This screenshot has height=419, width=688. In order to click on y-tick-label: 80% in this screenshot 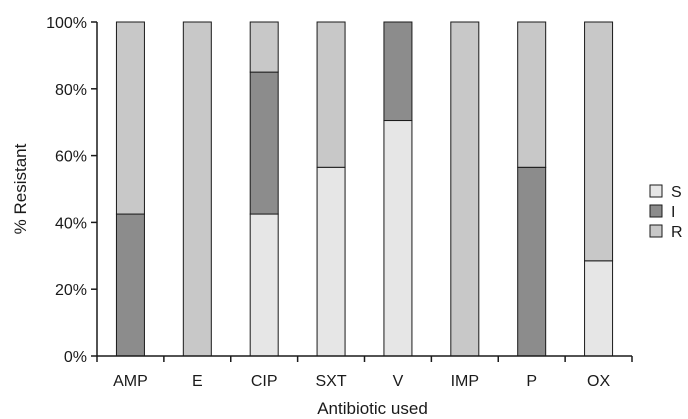, I will do `click(71, 90)`.